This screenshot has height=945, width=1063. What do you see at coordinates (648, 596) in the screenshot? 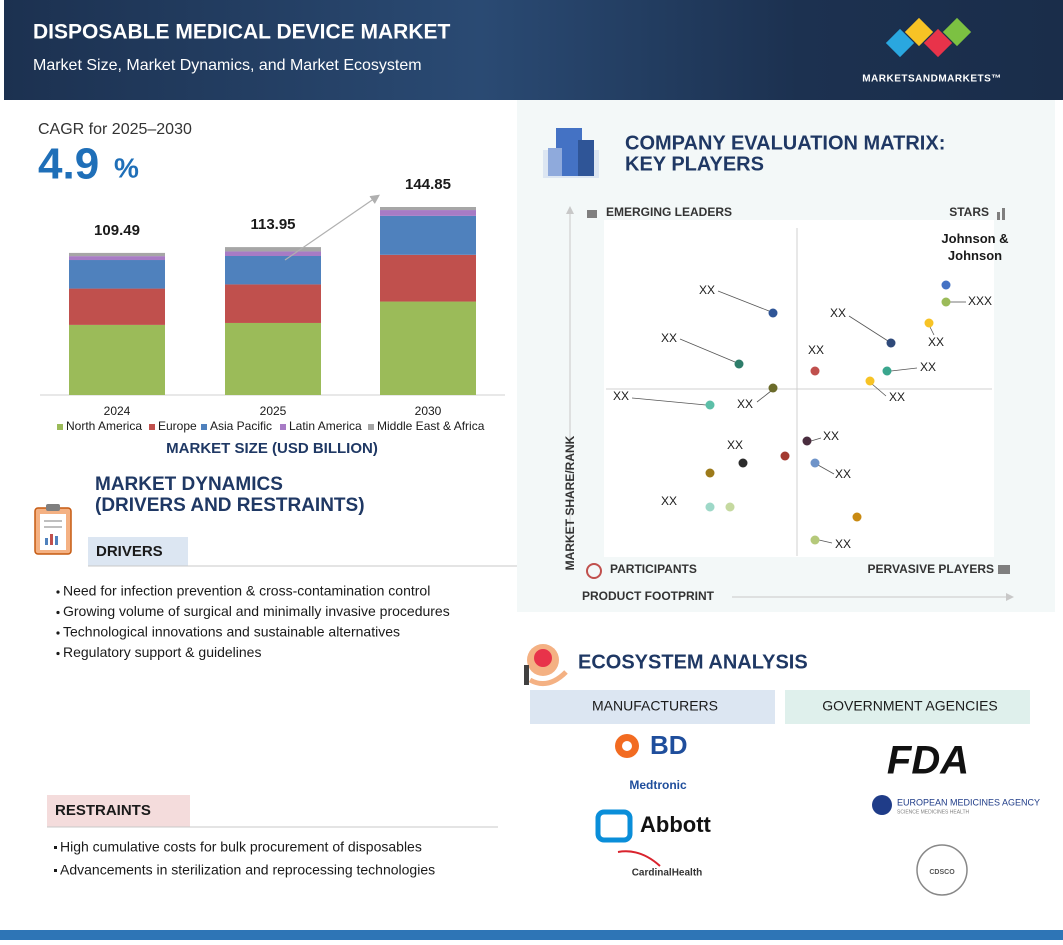
I see `matrix-x-label: PRODUCT FOOTPRINT` at bounding box center [648, 596].